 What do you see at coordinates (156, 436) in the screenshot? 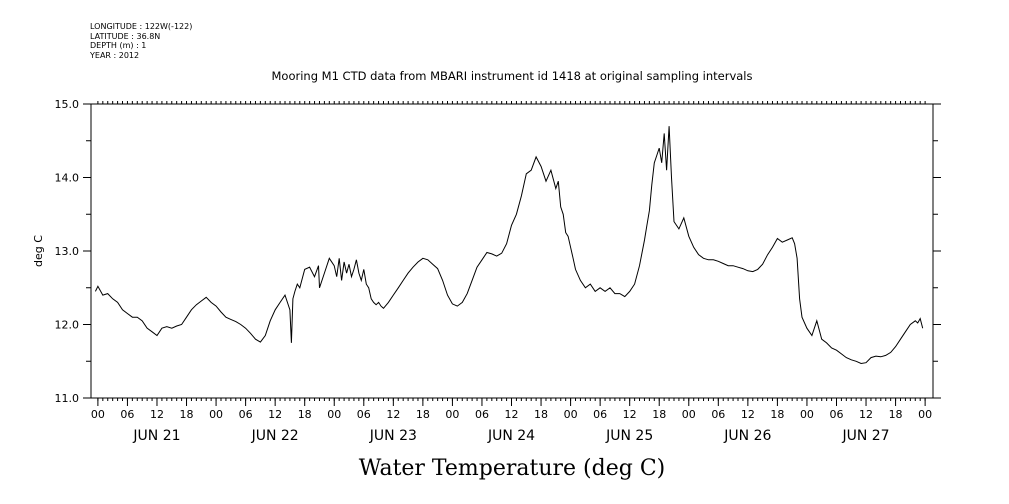
I see `x-day-label: JUN 21` at bounding box center [156, 436].